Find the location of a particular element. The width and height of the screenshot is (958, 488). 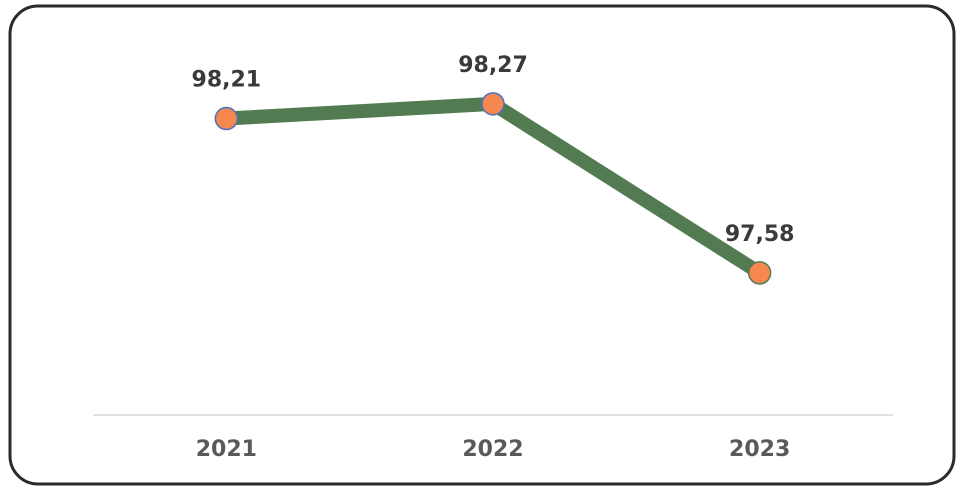

x-tick-label: 2023 is located at coordinates (759, 449).